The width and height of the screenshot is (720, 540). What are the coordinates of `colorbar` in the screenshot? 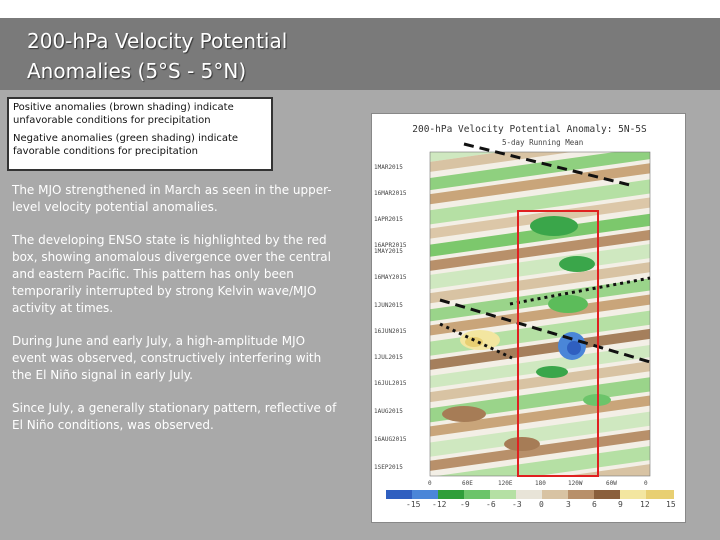 It's located at (530, 494).